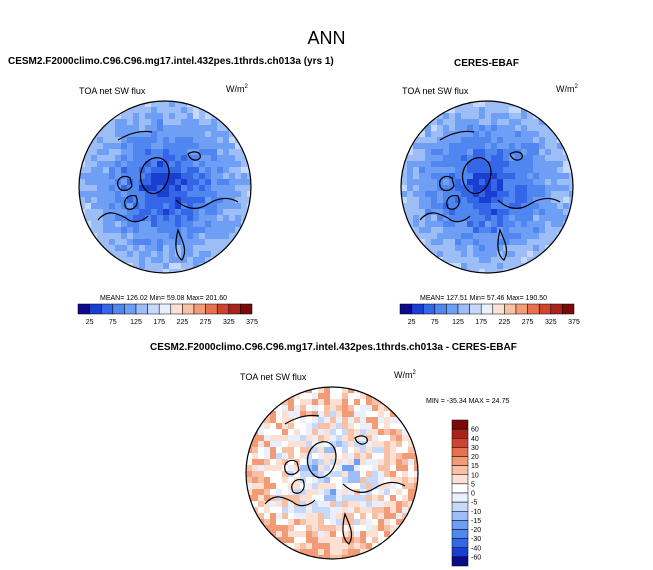  I want to click on colorbar-1-tick-label: 175, so click(159, 322).